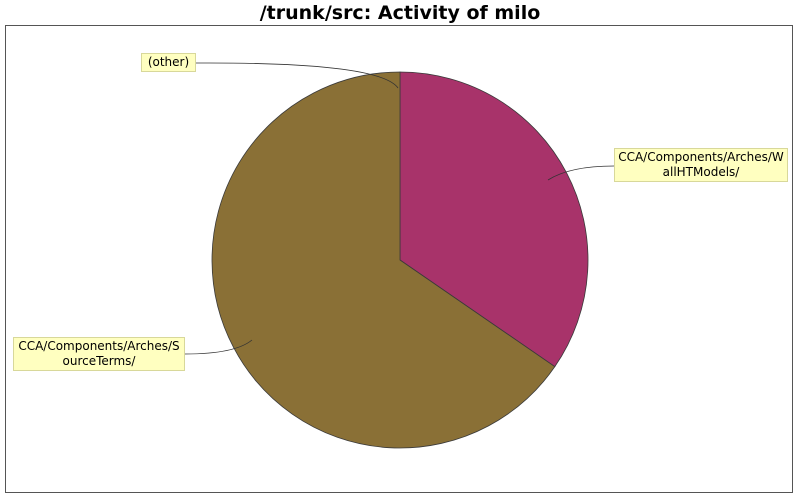 The width and height of the screenshot is (800, 500). I want to click on slice-label-wallhtmodels: CCA/Components/Arches/W allHTModels/, so click(701, 165).